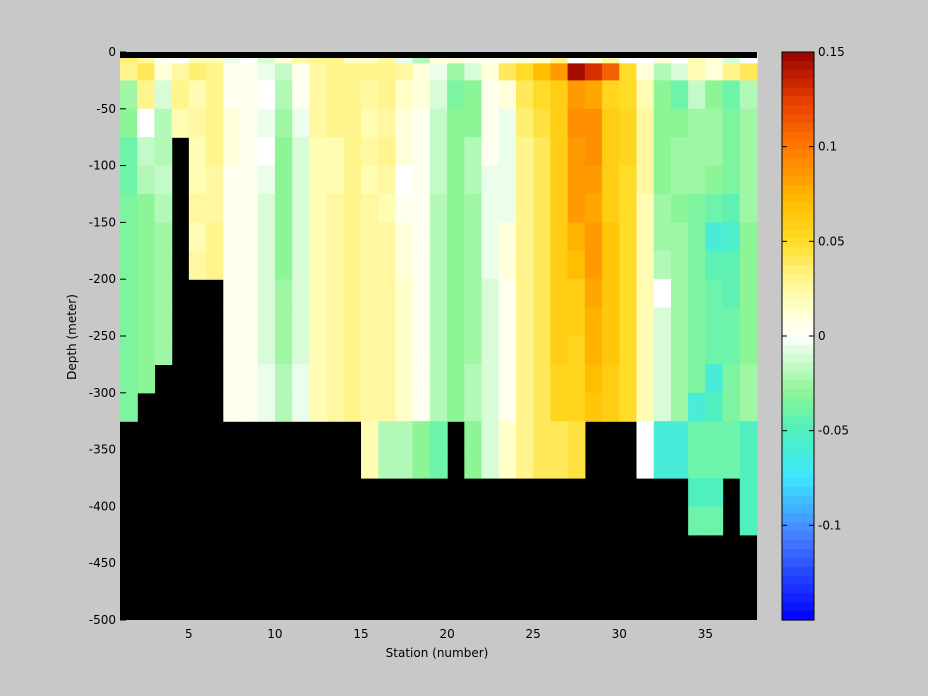 This screenshot has width=928, height=696. I want to click on colorbar-tick-label: 0.05, so click(831, 241).